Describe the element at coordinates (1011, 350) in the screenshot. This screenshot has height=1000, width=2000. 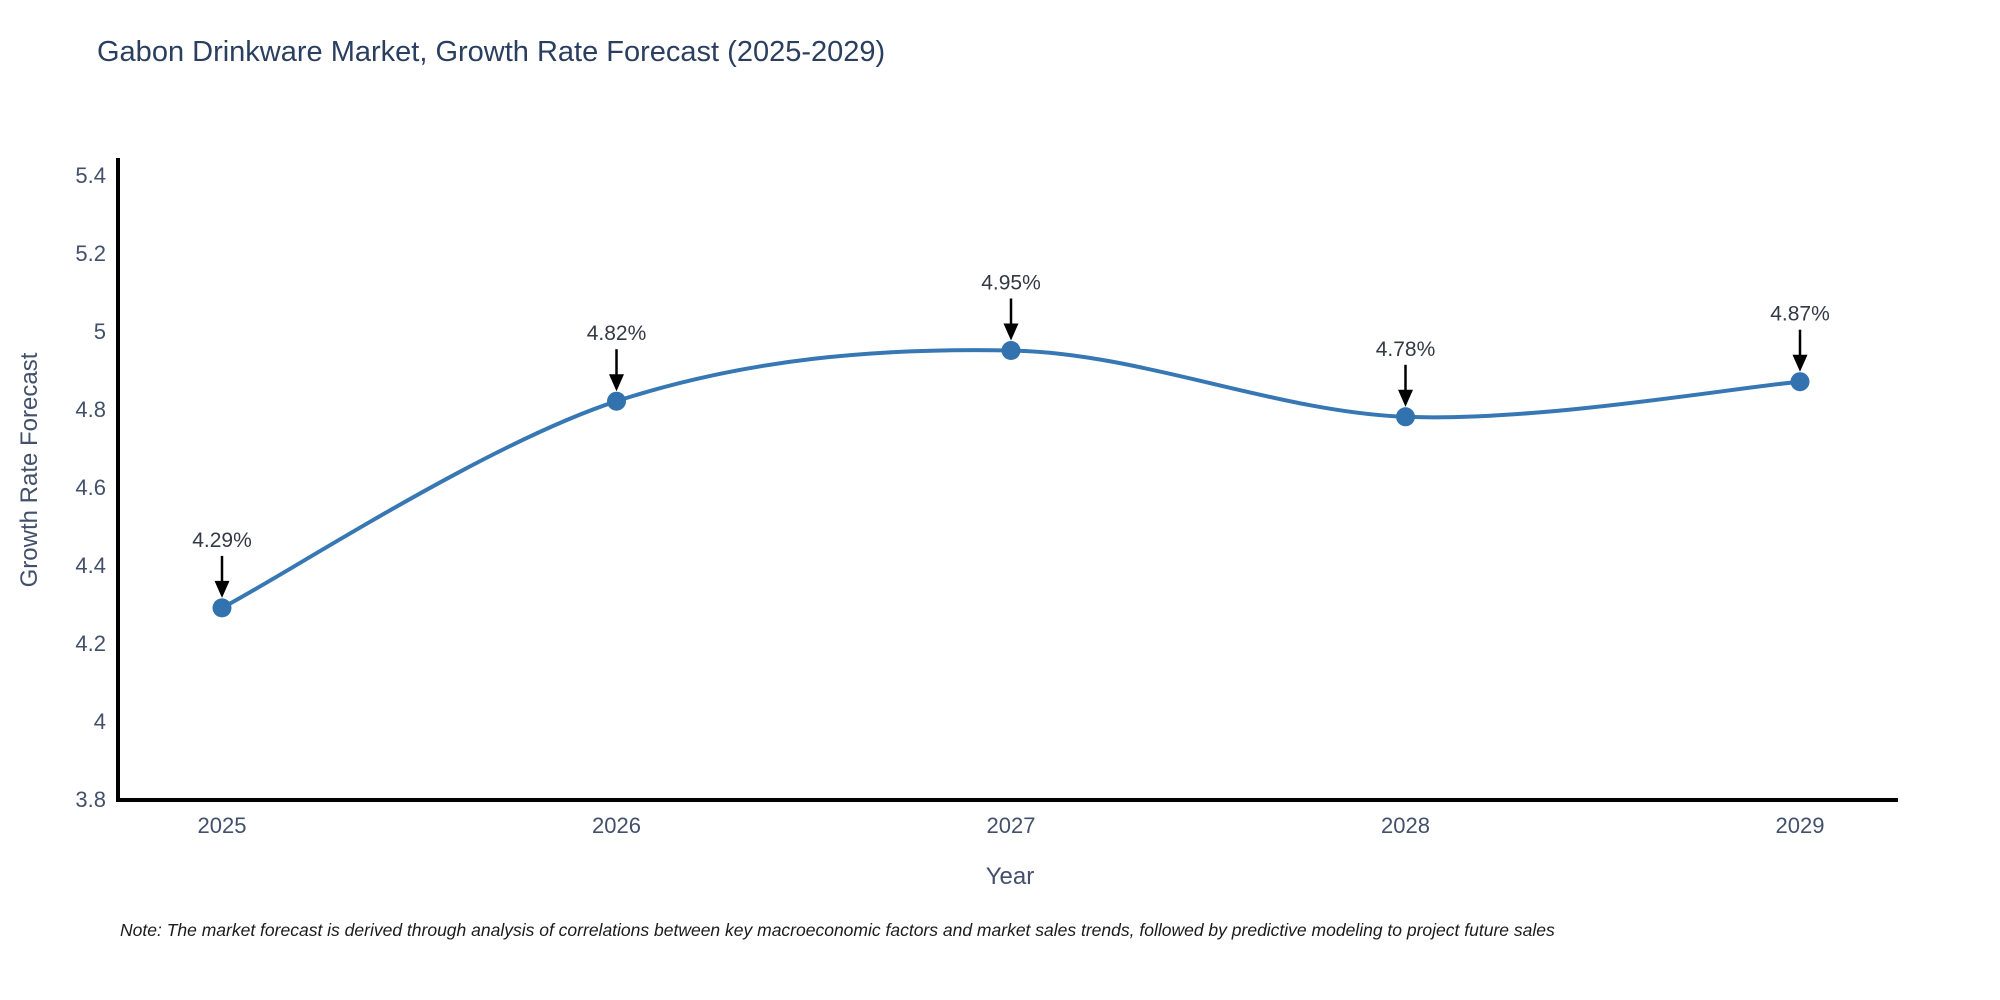
I see `data-point-2027` at that location.